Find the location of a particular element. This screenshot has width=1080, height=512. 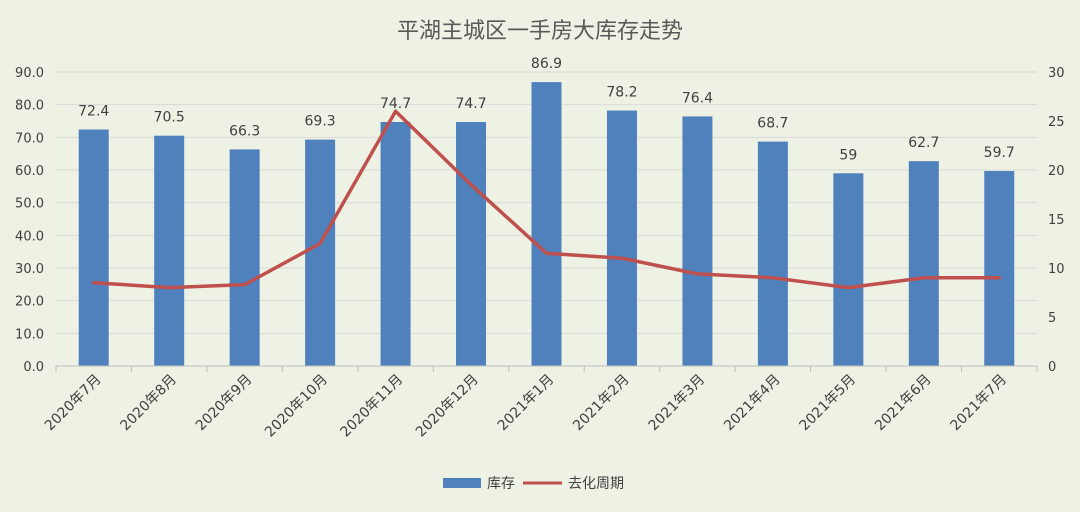

x-tick-label: 2020年8月 is located at coordinates (148, 403).